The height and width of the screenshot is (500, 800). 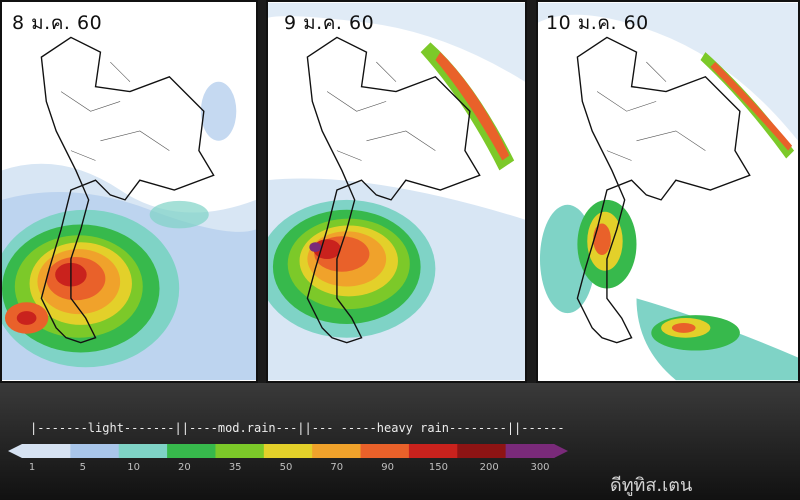 What do you see at coordinates (489, 467) in the screenshot?
I see `legend-tick-label: 200` at bounding box center [489, 467].